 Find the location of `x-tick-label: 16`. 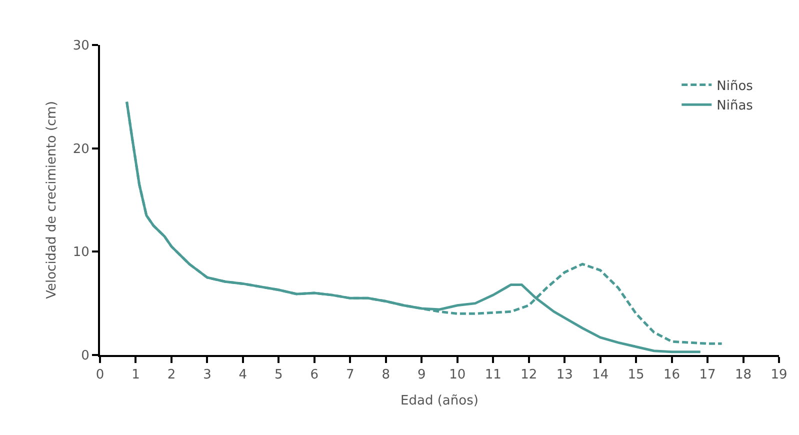

x-tick-label: 16 is located at coordinates (672, 375).